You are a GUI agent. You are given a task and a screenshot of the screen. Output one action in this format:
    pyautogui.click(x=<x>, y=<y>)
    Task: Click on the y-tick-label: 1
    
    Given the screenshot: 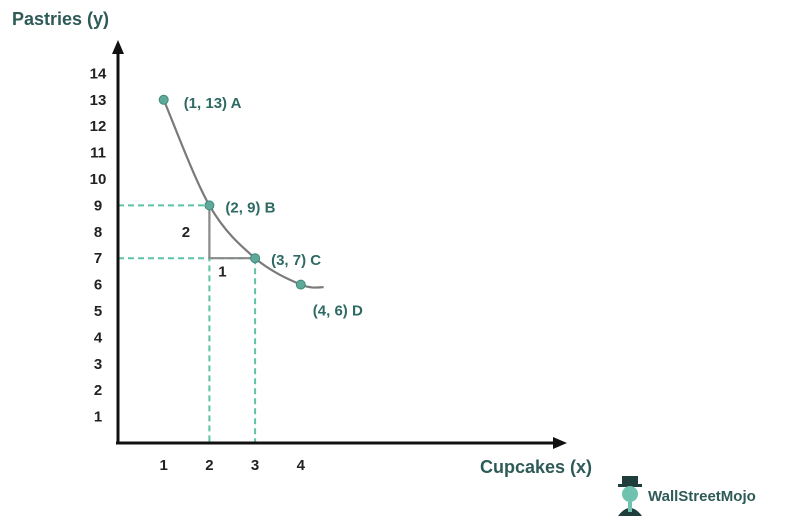 What is the action you would take?
    pyautogui.click(x=98, y=417)
    